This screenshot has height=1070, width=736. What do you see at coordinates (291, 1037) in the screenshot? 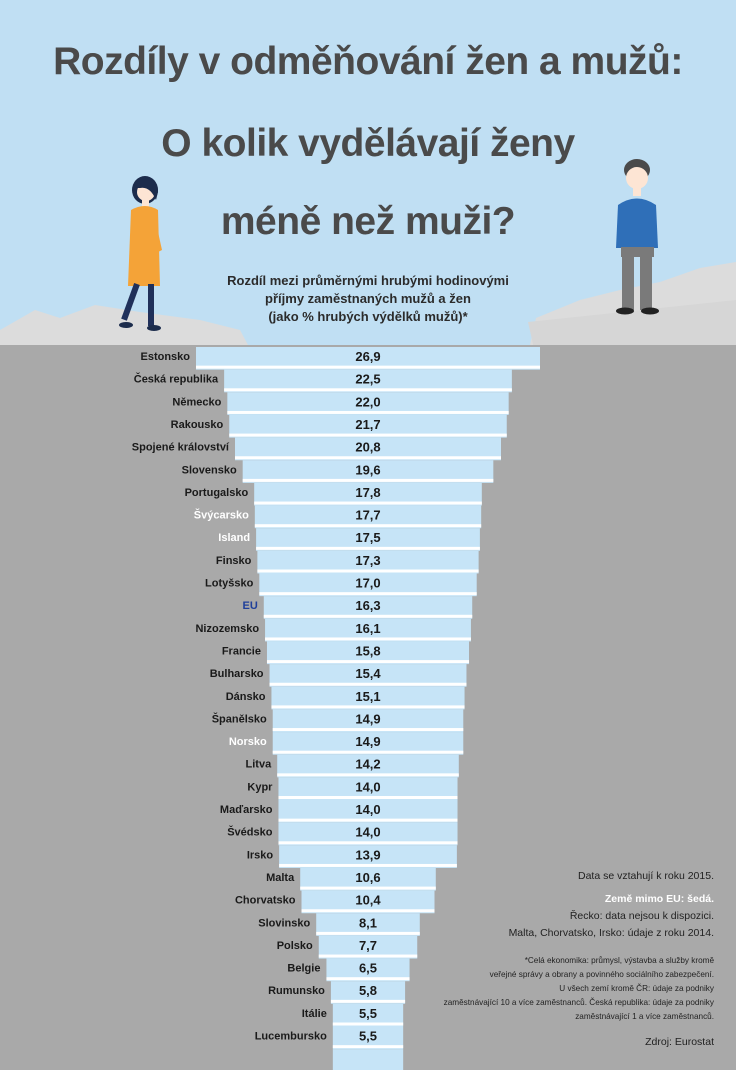
I see `country-label-30: Lucembursko` at bounding box center [291, 1037].